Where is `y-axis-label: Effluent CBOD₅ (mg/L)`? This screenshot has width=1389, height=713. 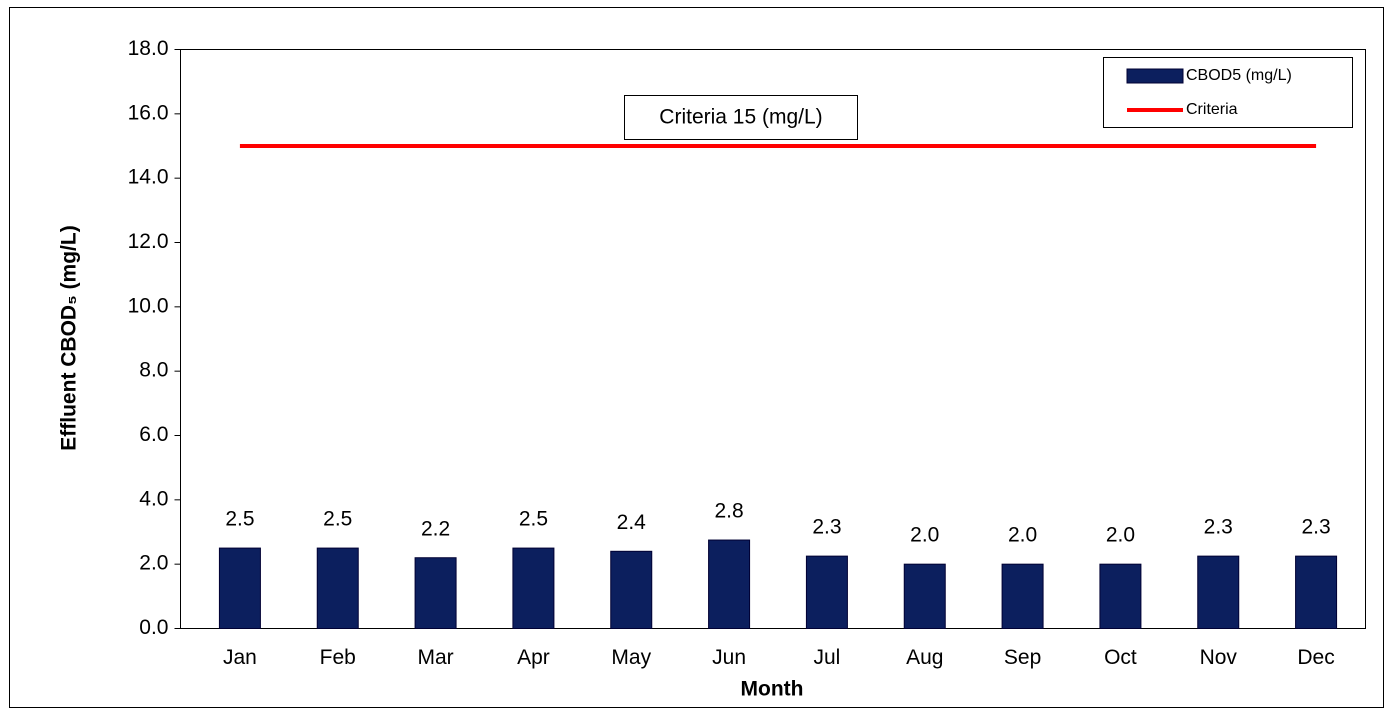 y-axis-label: Effluent CBOD₅ (mg/L) is located at coordinates (69, 337).